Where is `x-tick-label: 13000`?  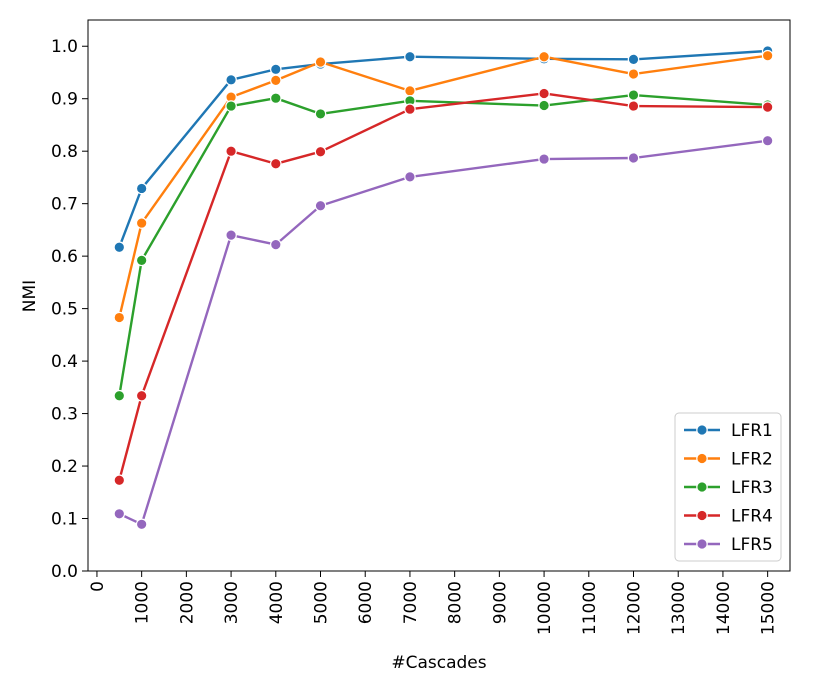 x-tick-label: 13000 is located at coordinates (679, 608).